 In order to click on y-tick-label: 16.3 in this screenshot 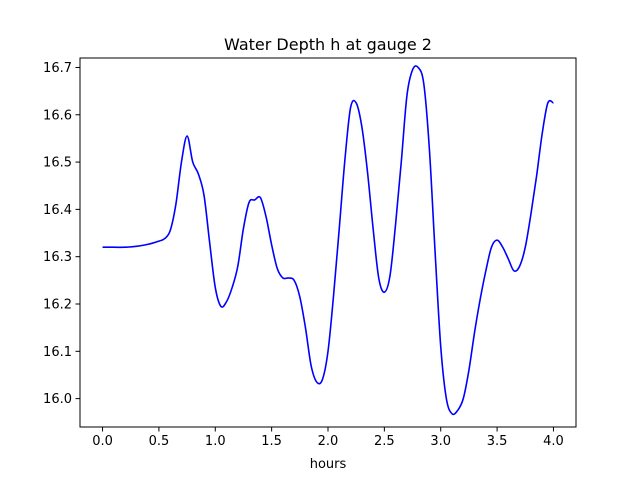, I will do `click(57, 257)`.